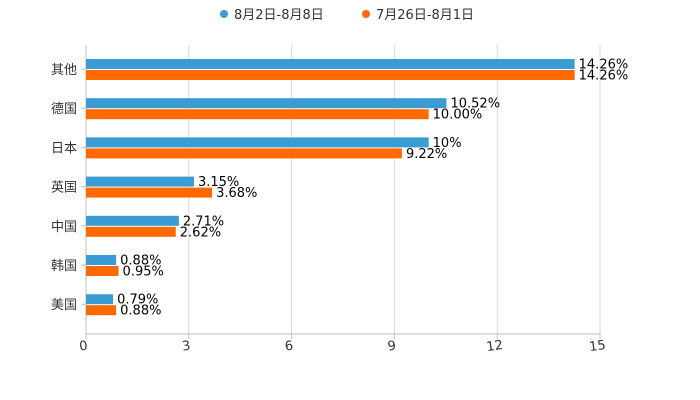 The image size is (700, 400). Describe the element at coordinates (64, 109) in the screenshot. I see `category-label-1: 德国` at that location.